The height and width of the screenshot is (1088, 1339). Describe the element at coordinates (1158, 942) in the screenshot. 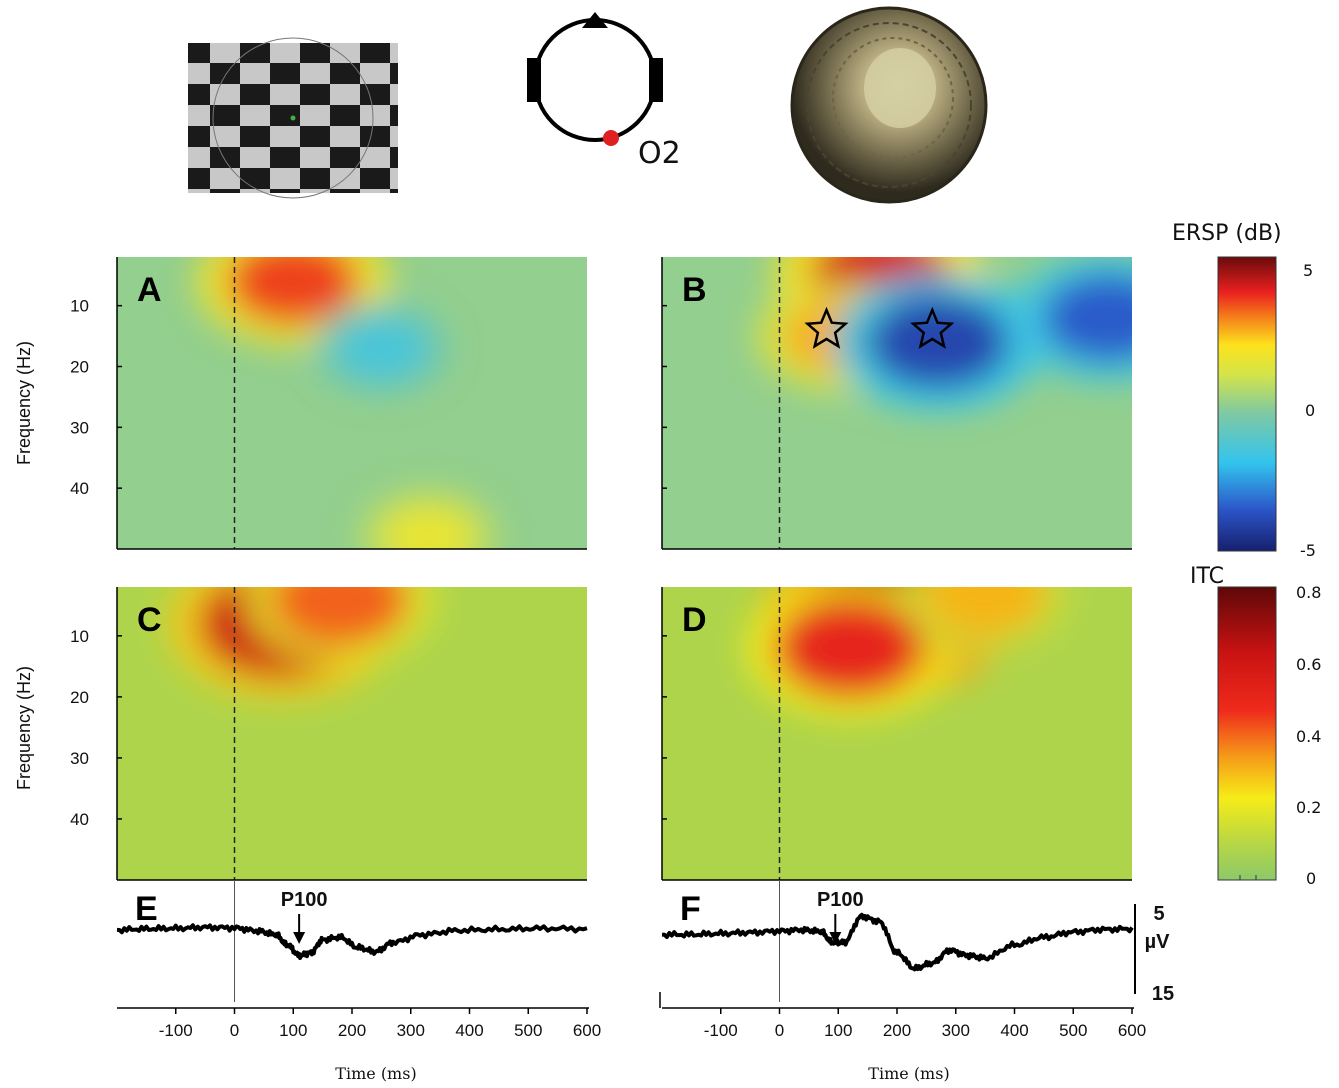

I see `scale-unit-label: µV` at that location.